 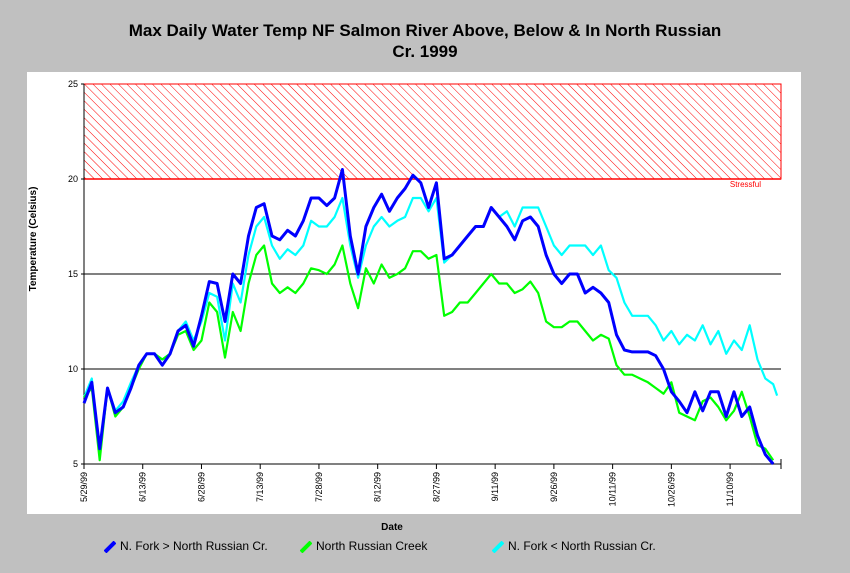 I want to click on stressful-band, so click(x=432, y=131).